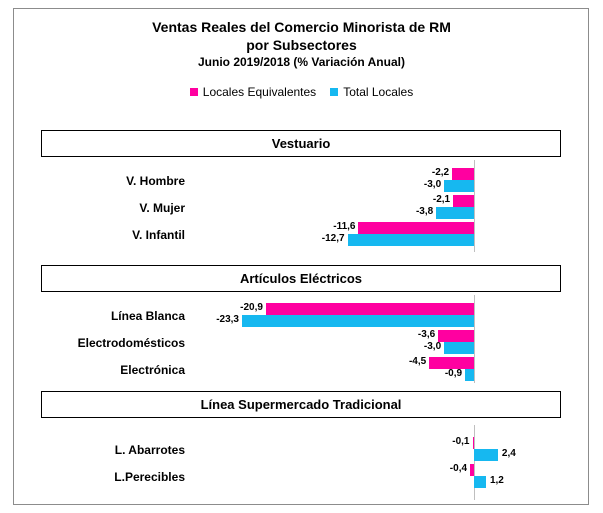 The image size is (603, 513). Describe the element at coordinates (453, 373) in the screenshot. I see `data-label: -0,9` at that location.